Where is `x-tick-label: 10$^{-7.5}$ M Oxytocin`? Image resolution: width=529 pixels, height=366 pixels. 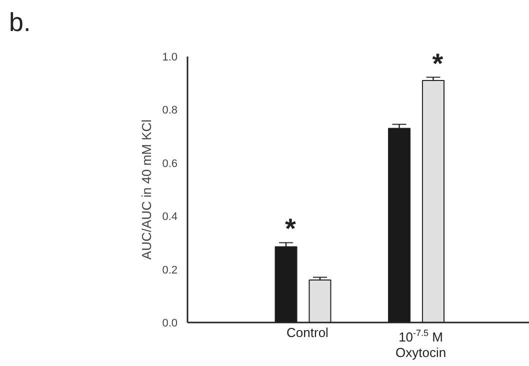
x-tick-label: 10$^{-7.5}$ M Oxytocin is located at coordinates (421, 344).